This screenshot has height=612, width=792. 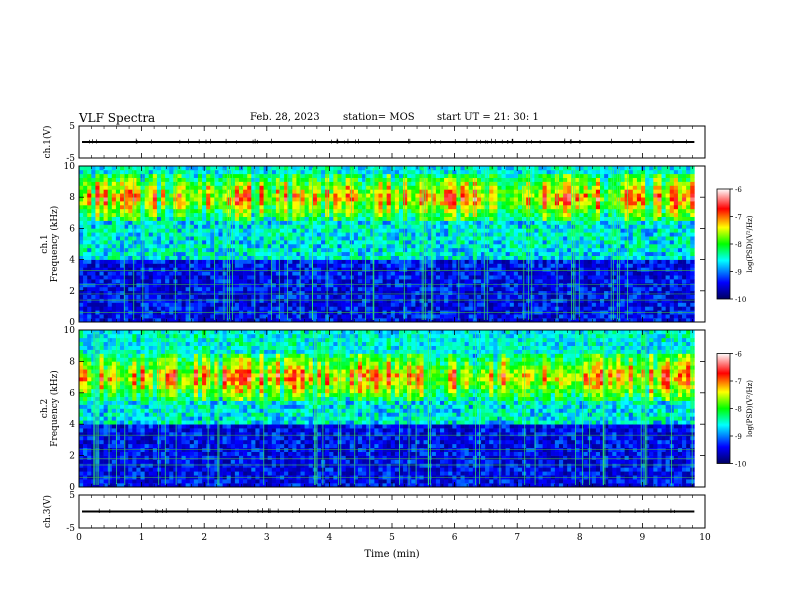 I want to click on x-tick-label: 2, so click(x=204, y=538).